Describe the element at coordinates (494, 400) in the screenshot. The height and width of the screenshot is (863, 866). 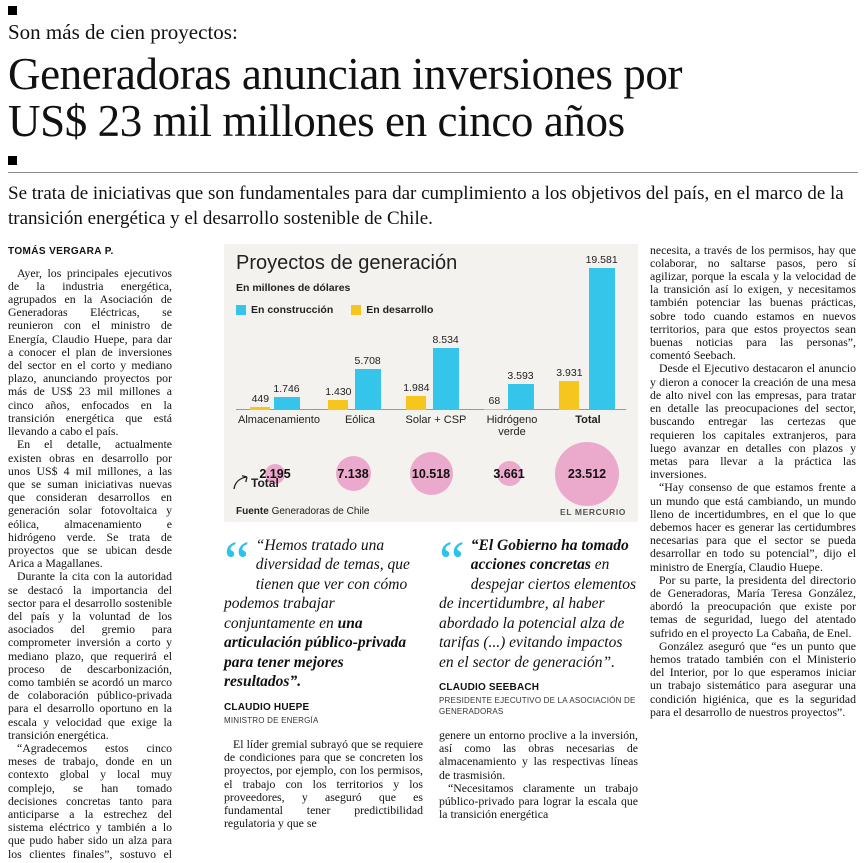
I see `bar-value-label: 68` at that location.